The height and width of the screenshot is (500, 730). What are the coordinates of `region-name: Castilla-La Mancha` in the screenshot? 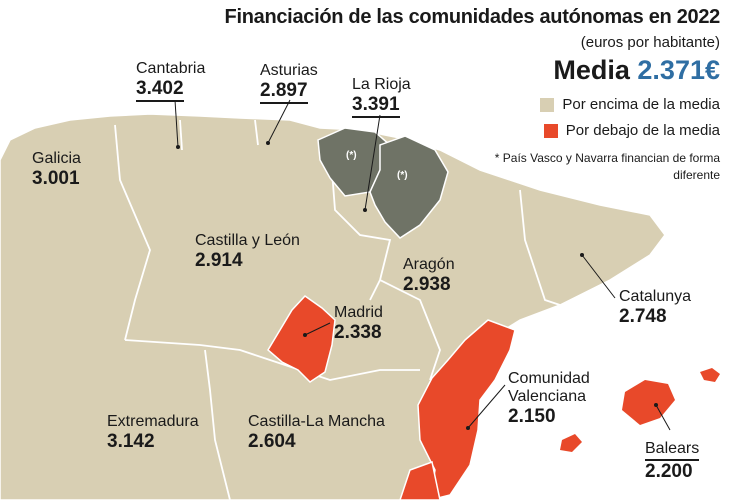 It's located at (316, 421).